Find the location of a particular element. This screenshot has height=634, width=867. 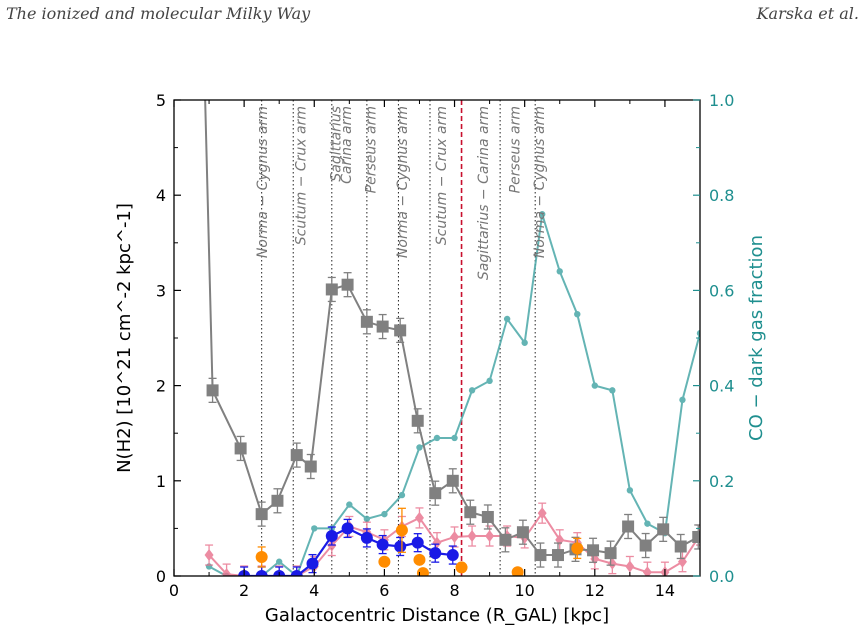

y-tick-label: 1 is located at coordinates (161, 481).